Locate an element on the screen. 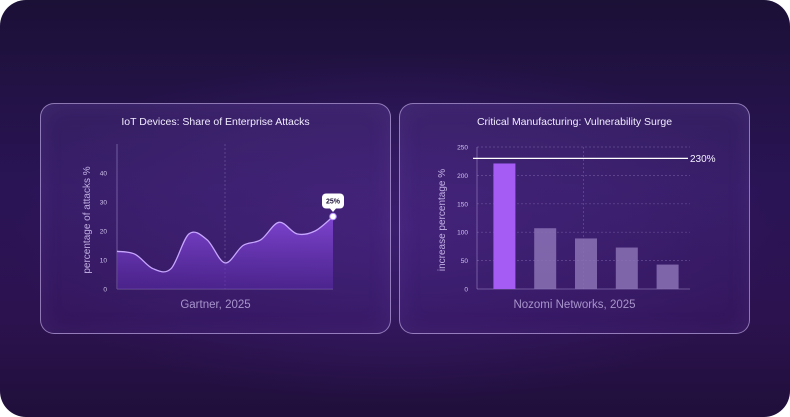 The height and width of the screenshot is (417, 790). y-axis-label: increase percentage % is located at coordinates (442, 220).